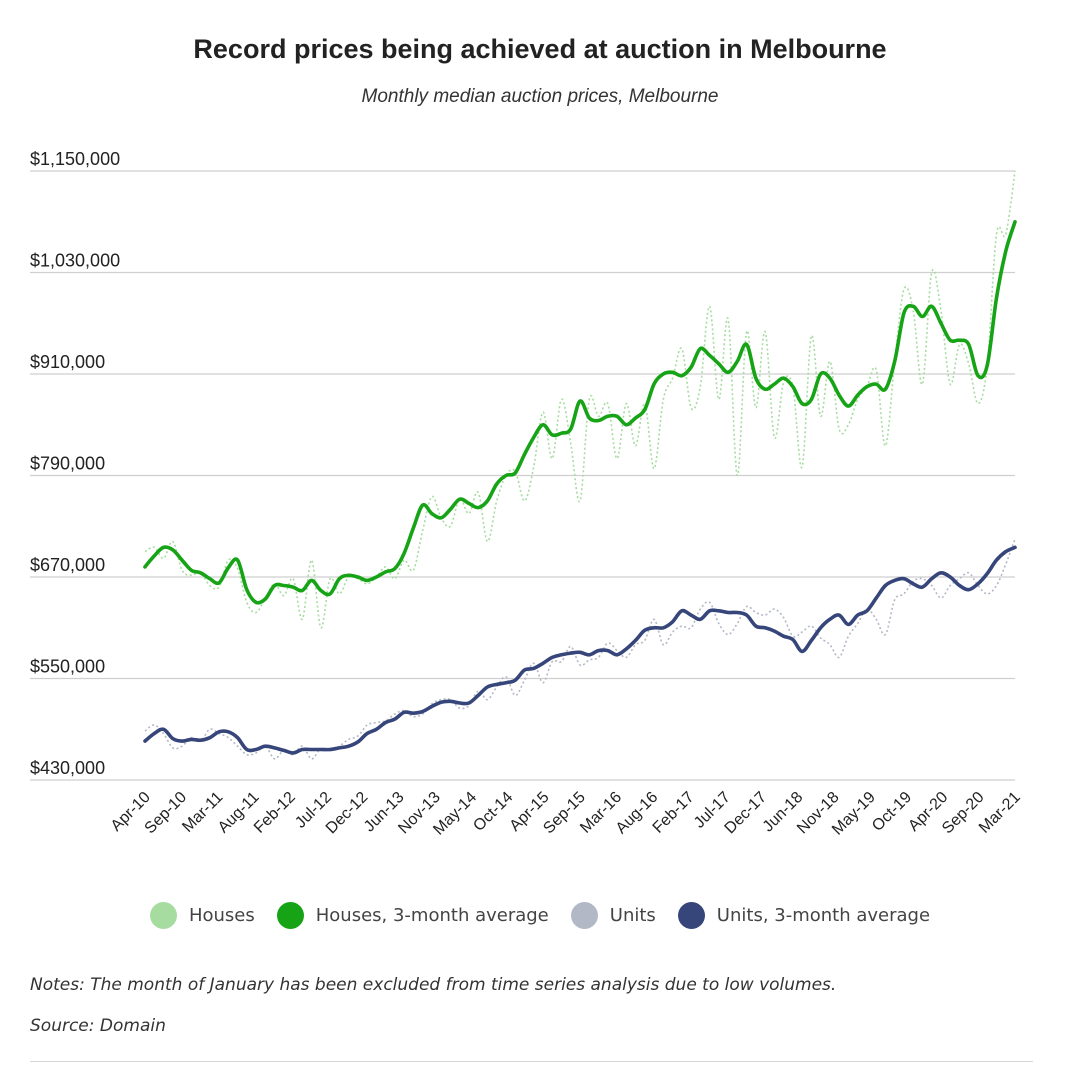  Describe the element at coordinates (540, 96) in the screenshot. I see `chart-subtitle: Monthly median auction prices, Melbourne` at that location.